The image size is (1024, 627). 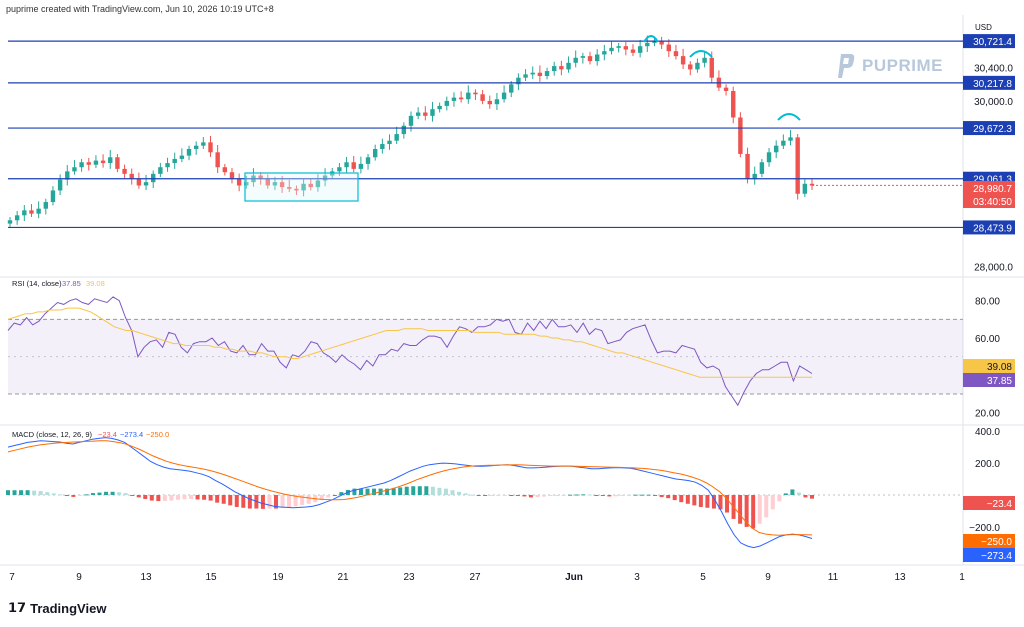 What do you see at coordinates (301, 187) in the screenshot?
I see `consolidation-box` at bounding box center [301, 187].